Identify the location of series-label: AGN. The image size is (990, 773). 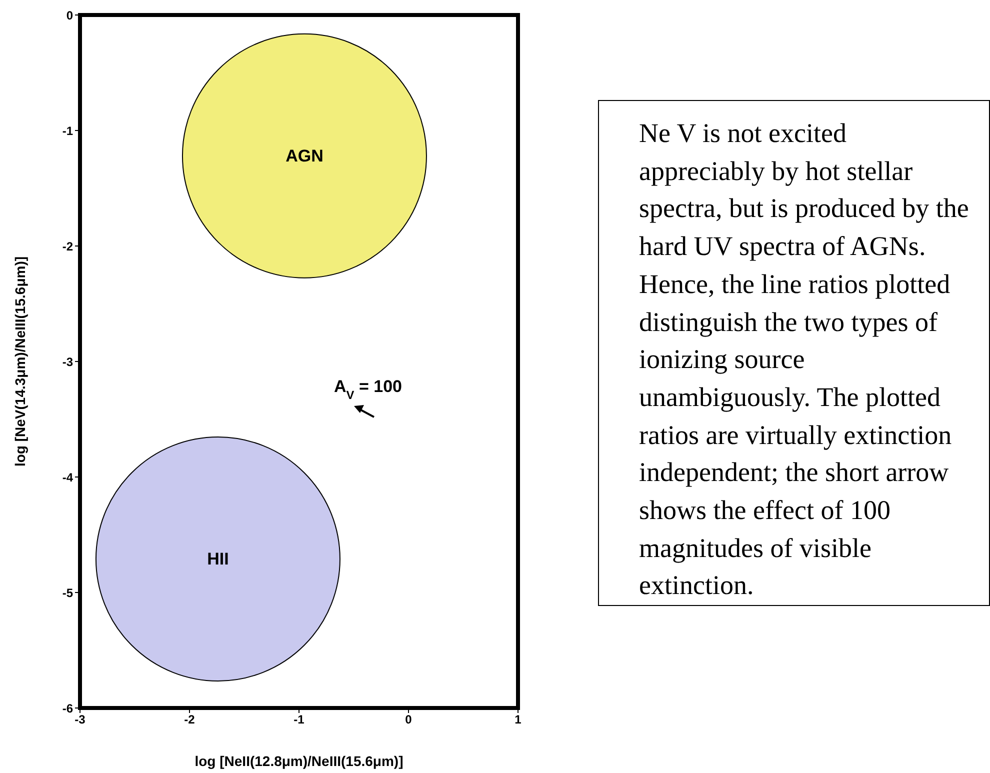
(305, 156).